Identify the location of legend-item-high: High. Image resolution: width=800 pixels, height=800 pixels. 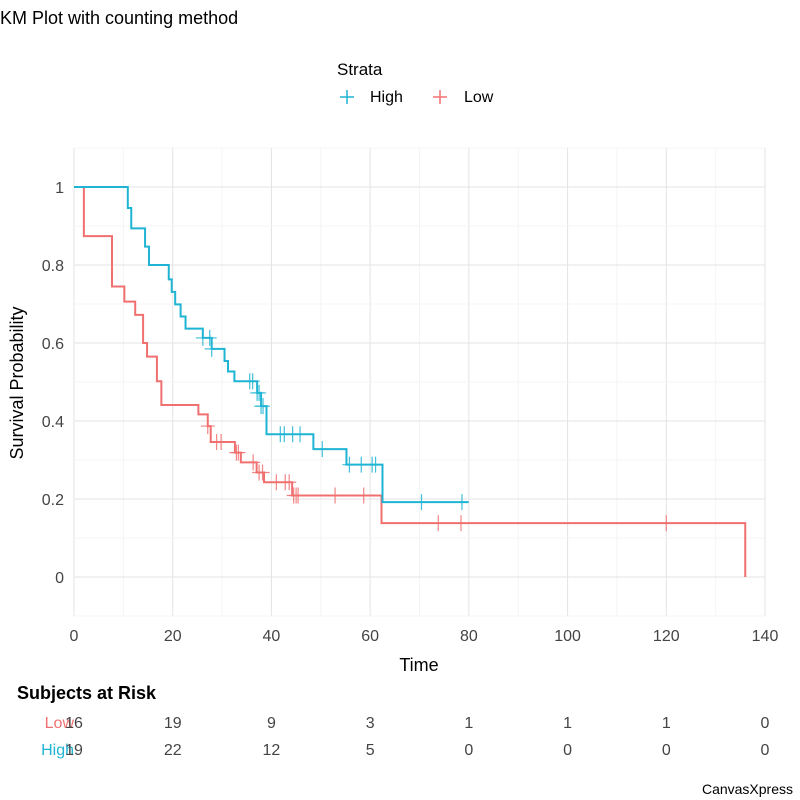
(371, 97).